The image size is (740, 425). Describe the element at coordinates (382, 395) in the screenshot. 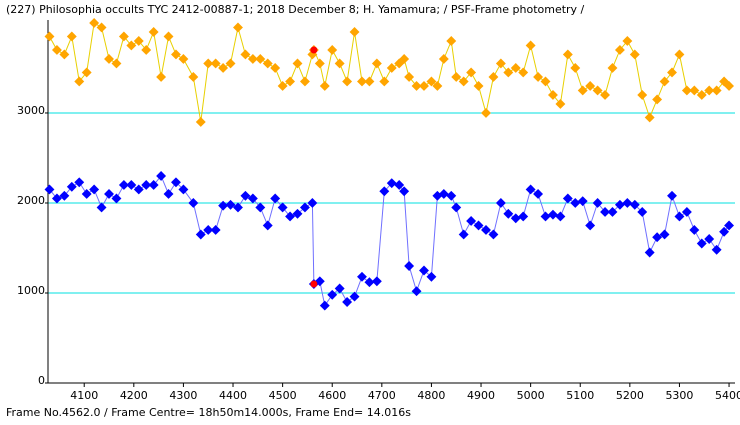

I see `x-tick-label: 4700` at that location.